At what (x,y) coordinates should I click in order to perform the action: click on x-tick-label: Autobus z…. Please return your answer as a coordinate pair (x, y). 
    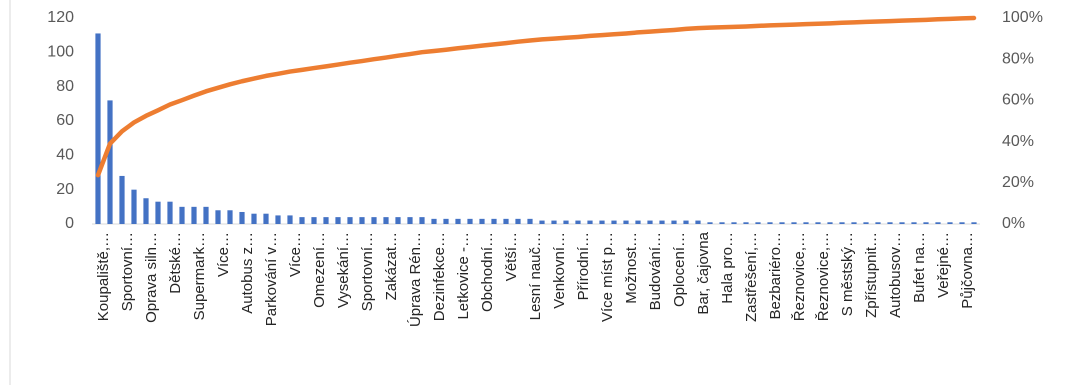
    Looking at the image, I should click on (247, 273).